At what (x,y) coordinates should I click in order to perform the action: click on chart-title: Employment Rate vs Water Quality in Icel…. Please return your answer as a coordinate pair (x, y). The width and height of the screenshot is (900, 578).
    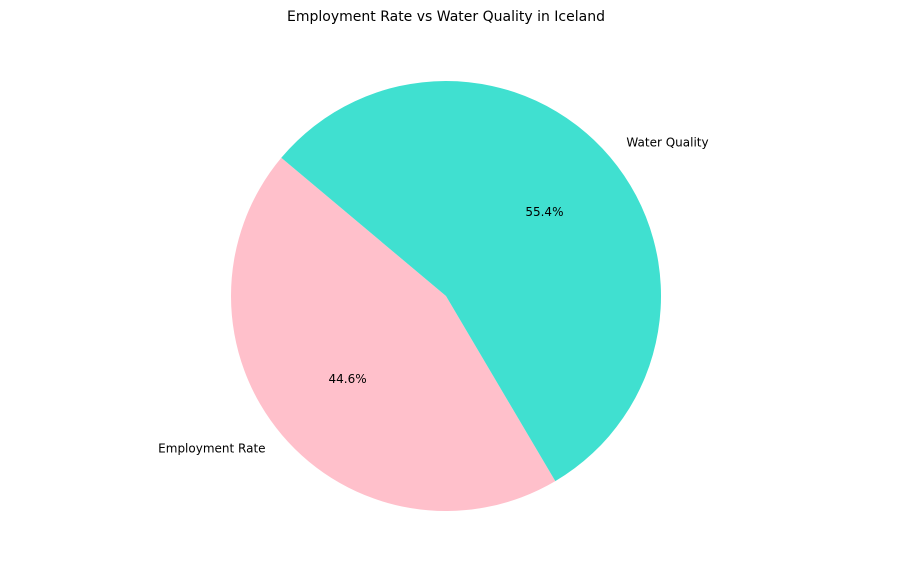
    Looking at the image, I should click on (446, 17).